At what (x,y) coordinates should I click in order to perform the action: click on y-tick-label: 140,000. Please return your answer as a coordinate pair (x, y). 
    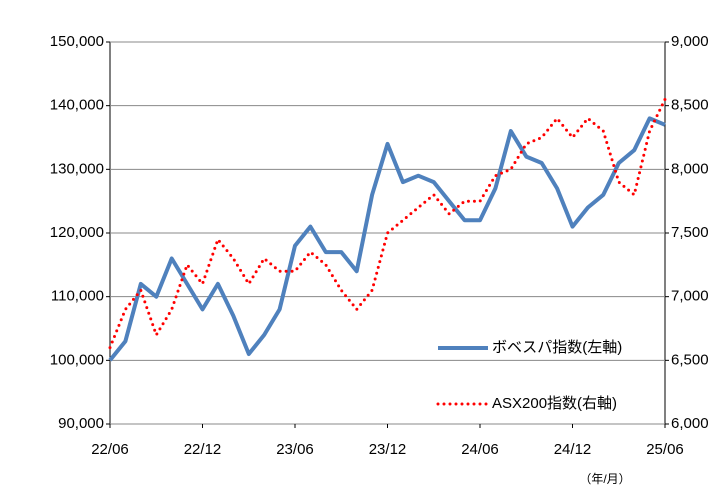
    Looking at the image, I should click on (77, 105).